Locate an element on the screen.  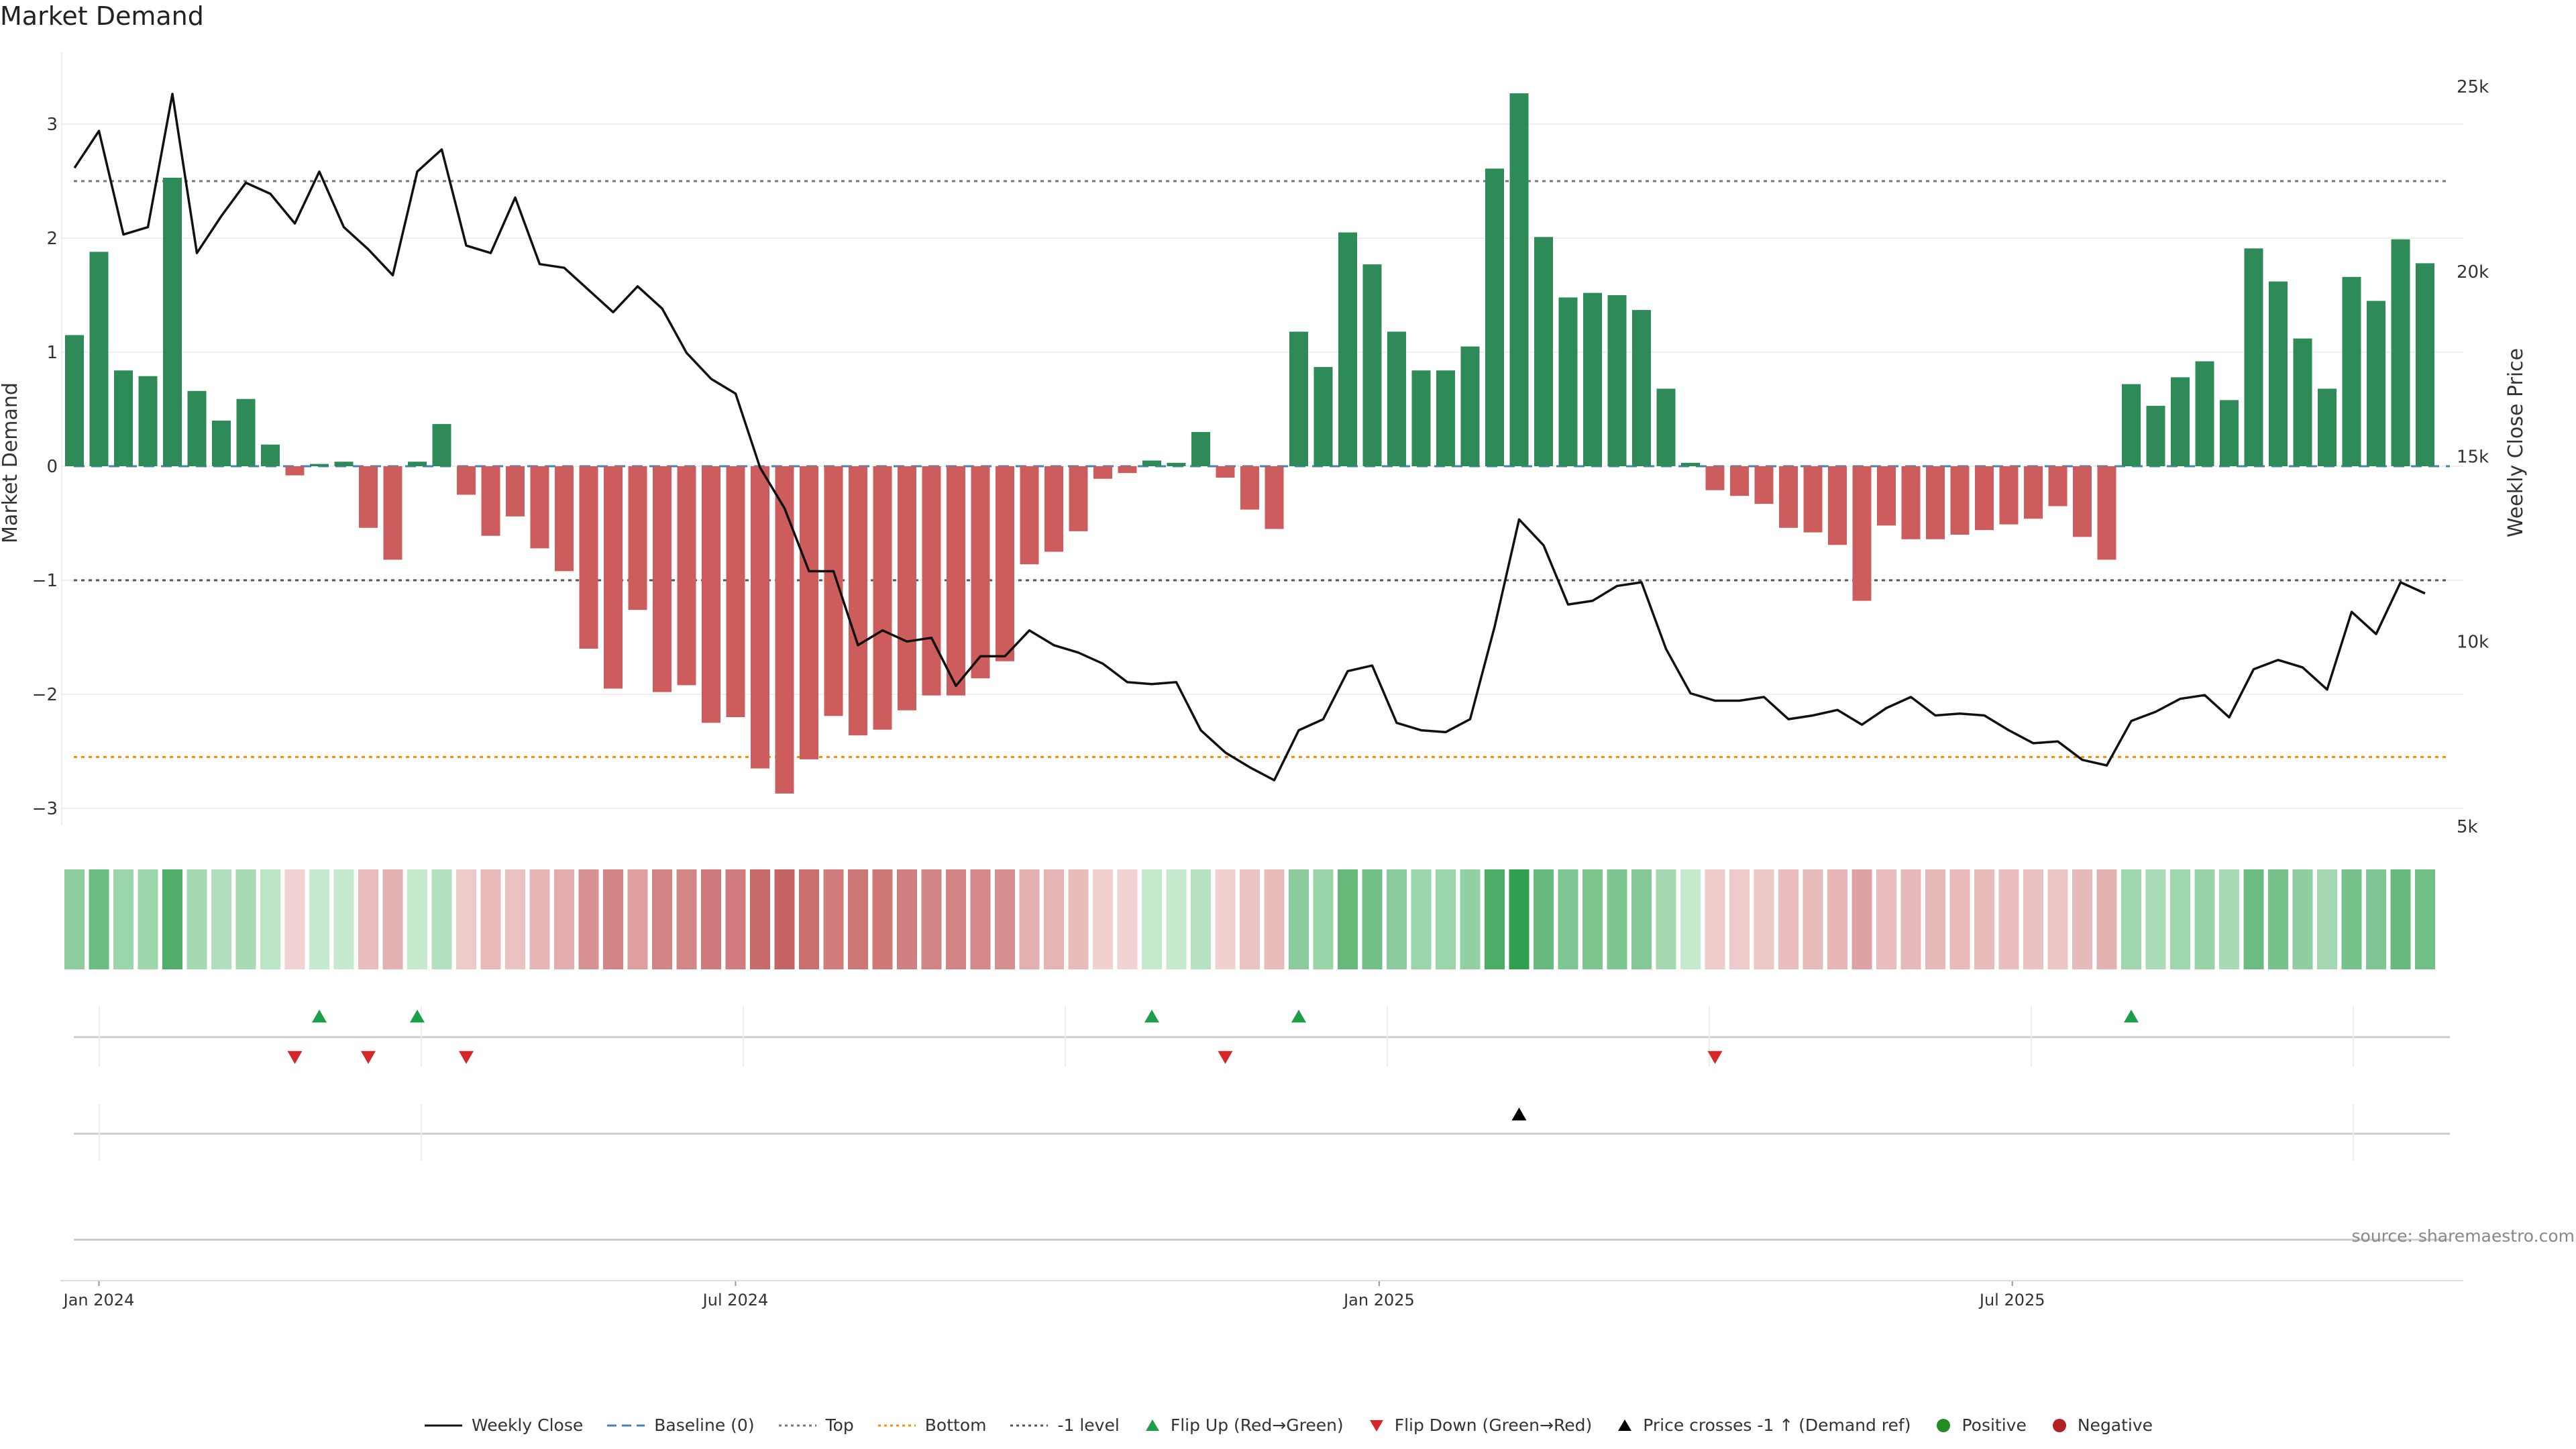
legend-label: Positive is located at coordinates (1994, 1425).